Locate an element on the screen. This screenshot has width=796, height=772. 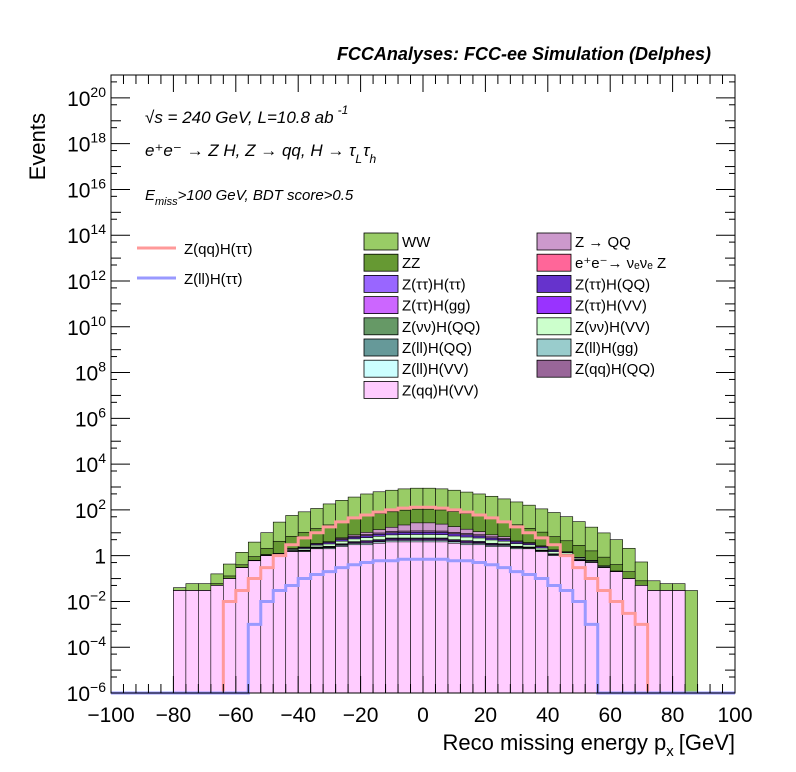
x-tick-label: −60 is located at coordinates (236, 715).